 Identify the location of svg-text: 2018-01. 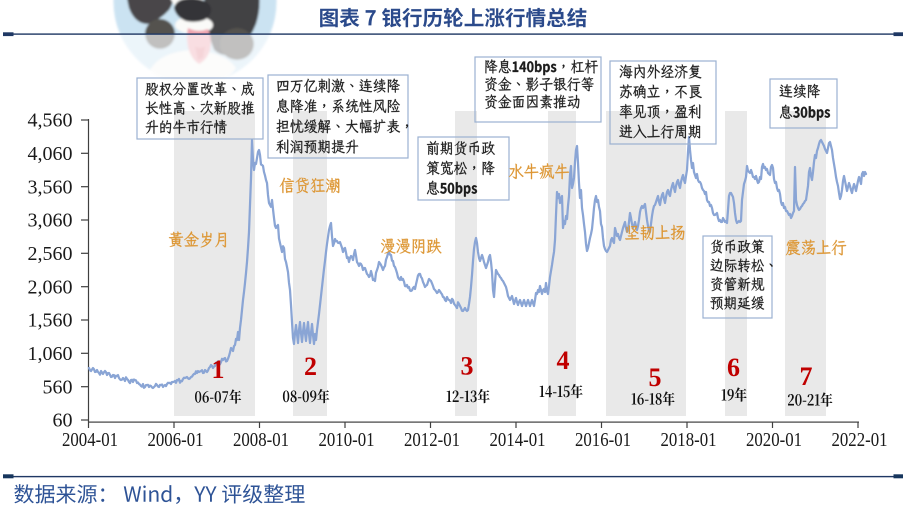
(689, 440).